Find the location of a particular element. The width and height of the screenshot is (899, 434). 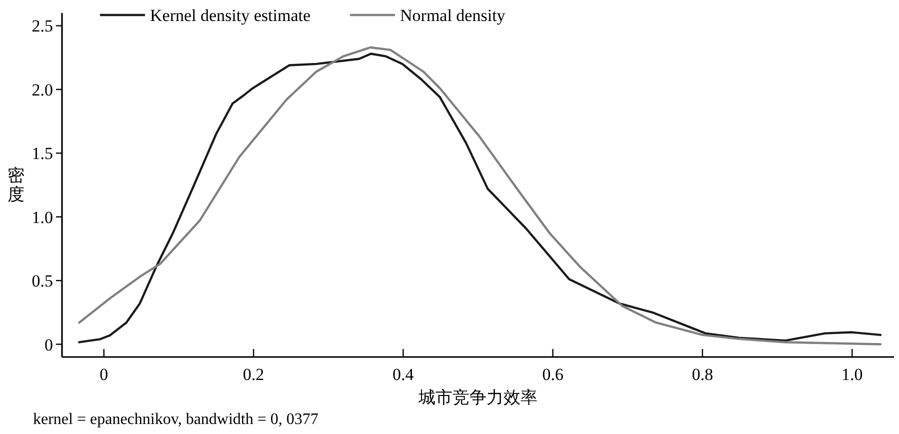

y-tick-label: 1.5 is located at coordinates (42, 154).